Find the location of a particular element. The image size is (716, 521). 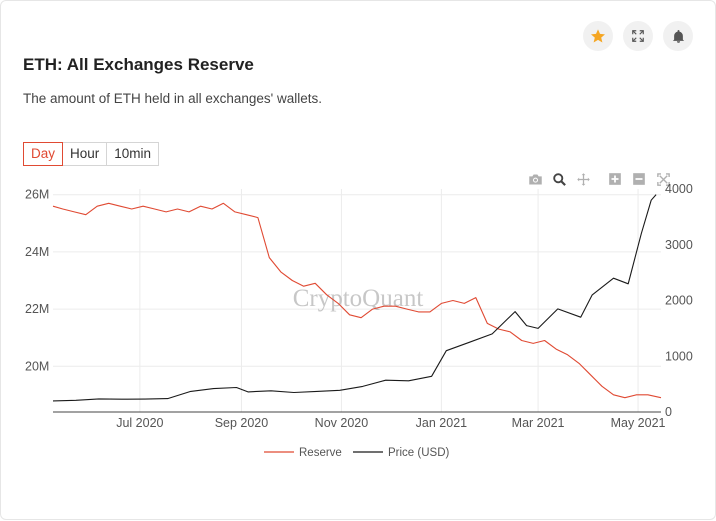

chart-legend: Reserve Price (USD) is located at coordinates (357, 453).